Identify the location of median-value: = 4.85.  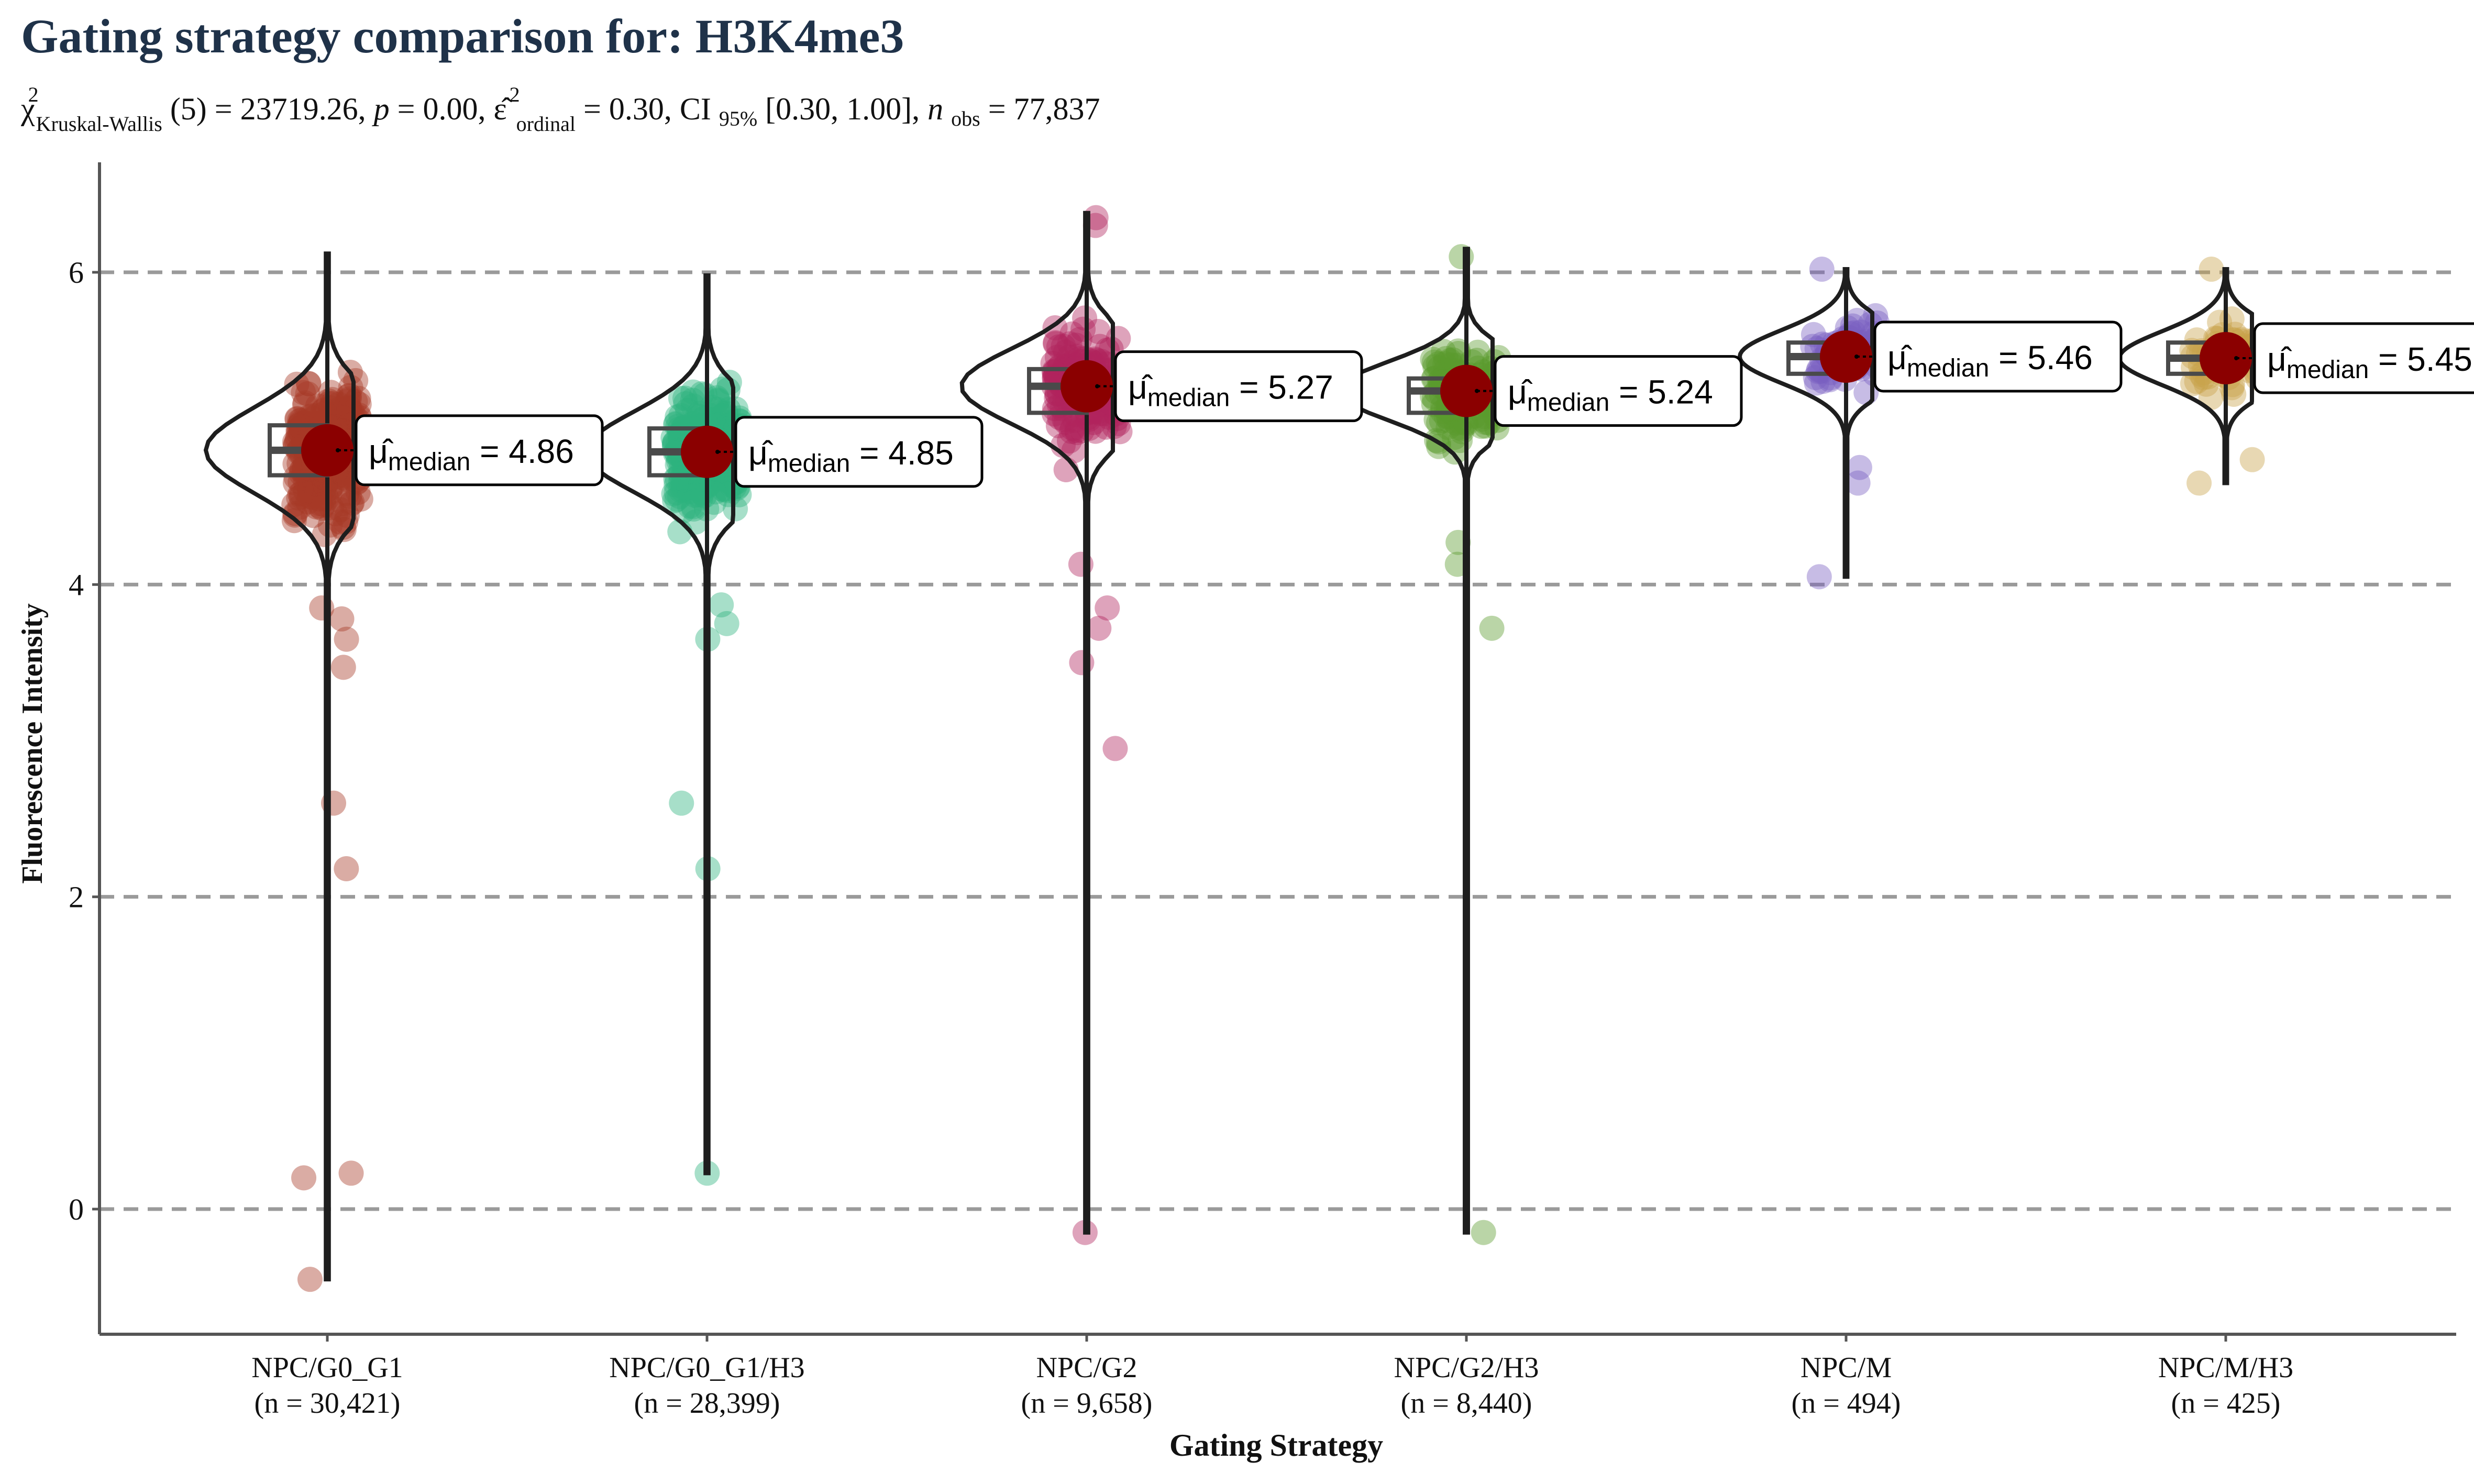
(902, 453).